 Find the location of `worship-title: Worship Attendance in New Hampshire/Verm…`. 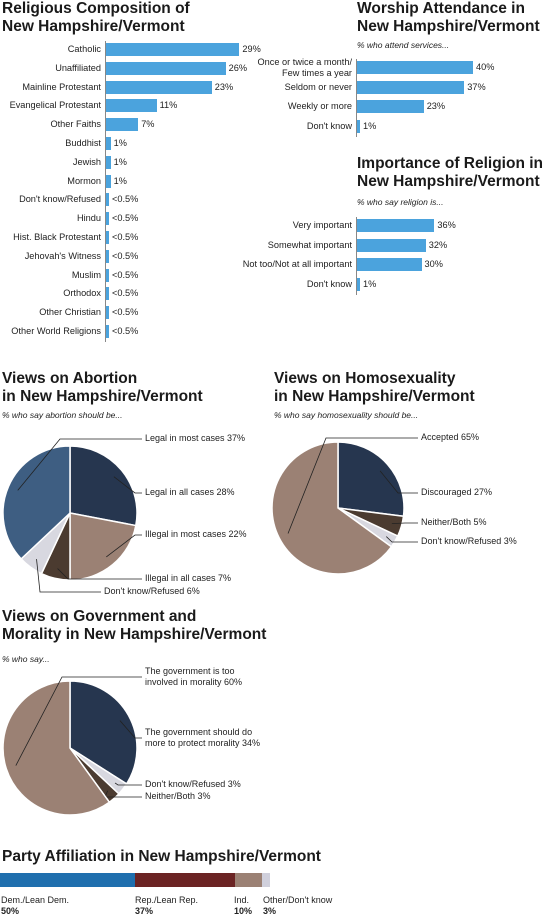

worship-title: Worship Attendance in New Hampshire/Verm… is located at coordinates (448, 18).